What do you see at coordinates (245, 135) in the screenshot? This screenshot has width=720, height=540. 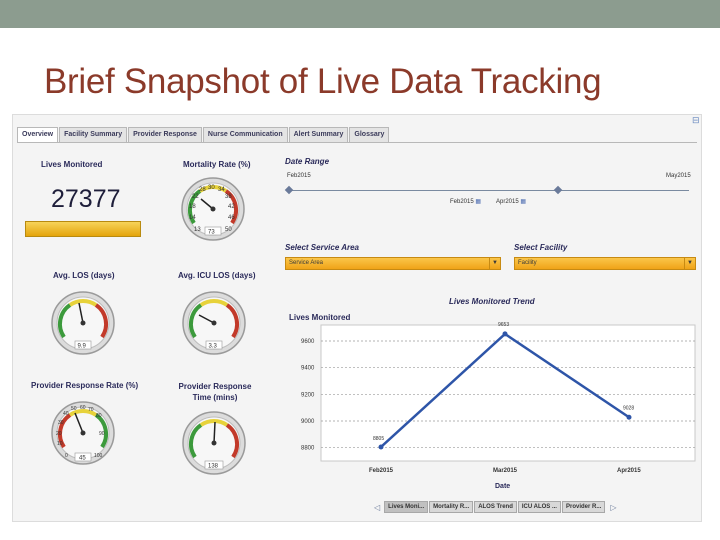 I see `tab-nurse-communication: Nurse Communication` at bounding box center [245, 135].